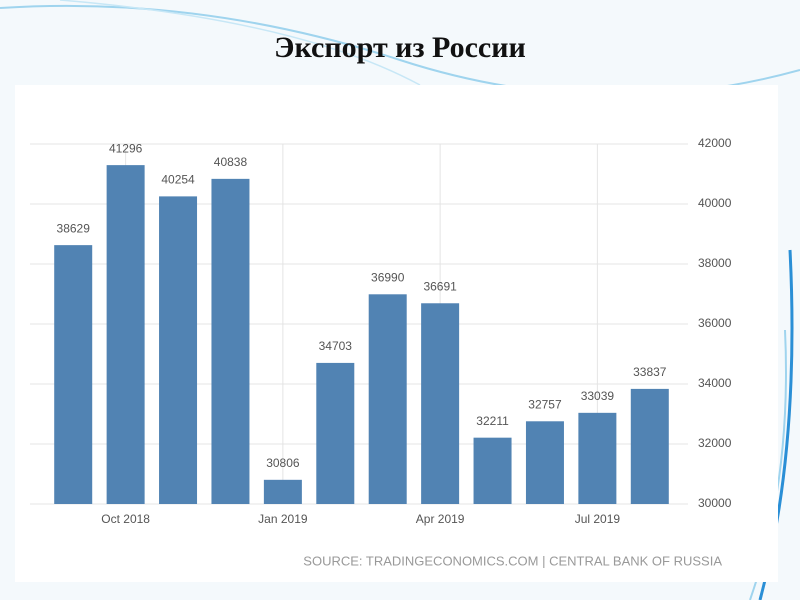 The image size is (800, 600). Describe the element at coordinates (400, 47) in the screenshot. I see `chart-title: Экспорт из России` at that location.